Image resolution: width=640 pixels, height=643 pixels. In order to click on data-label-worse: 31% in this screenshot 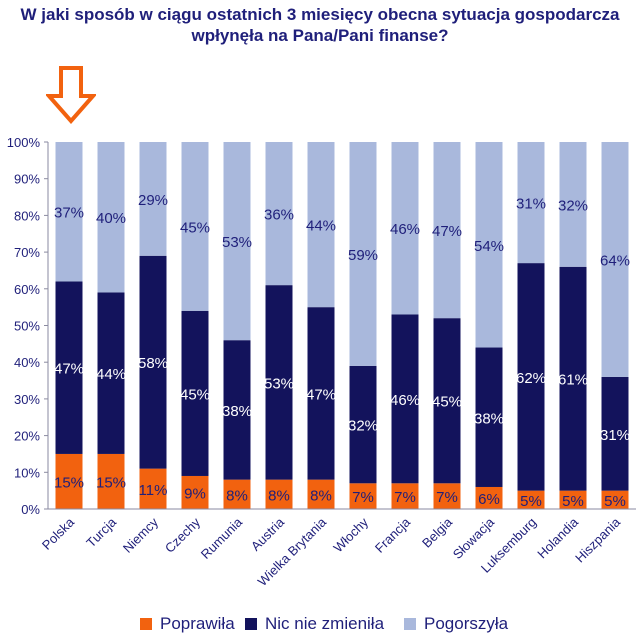, I will do `click(531, 204)`.